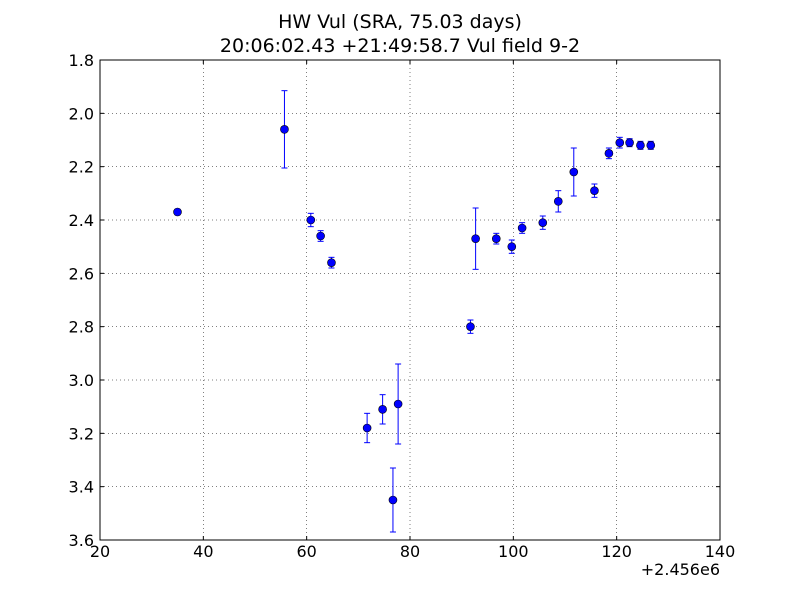  What do you see at coordinates (400, 46) in the screenshot?
I see `chart-subtitle: 20:06:02.43 +21:49:58.7 Vul field 9-2` at bounding box center [400, 46].